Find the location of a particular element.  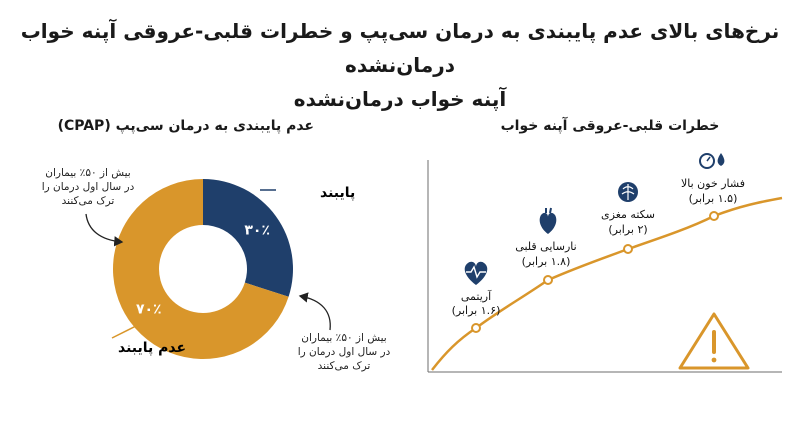

right-panel-heading: خطرات قلبی-عروقی آپنه خواب is located at coordinates (610, 126).